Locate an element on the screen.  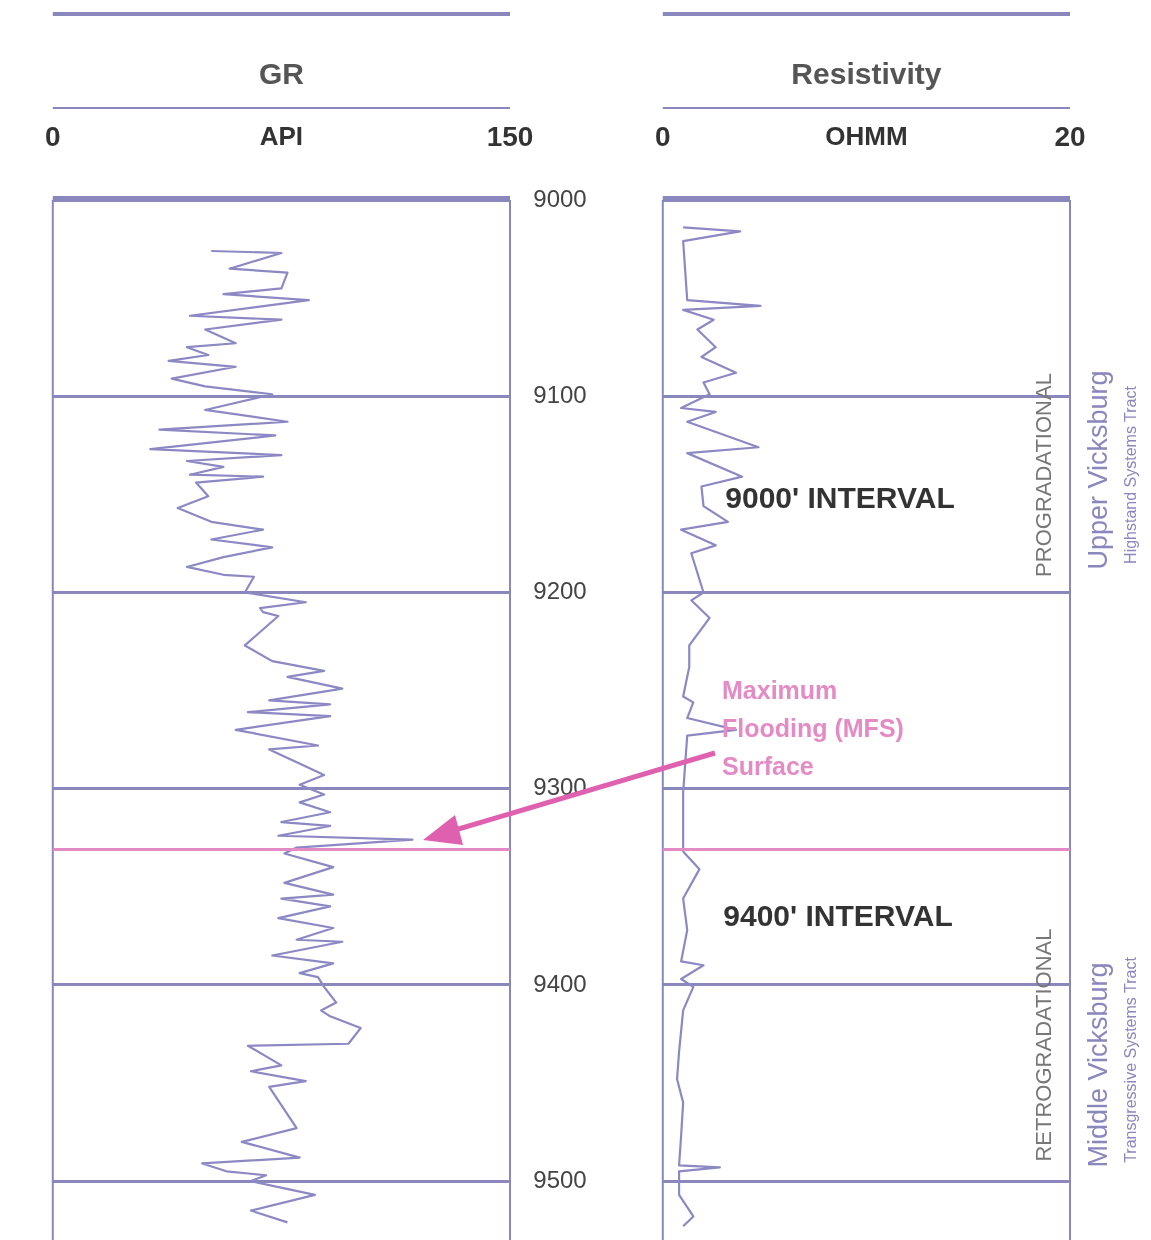
text: Transgressive Systems Tract is located at coordinates (1131, 1059).